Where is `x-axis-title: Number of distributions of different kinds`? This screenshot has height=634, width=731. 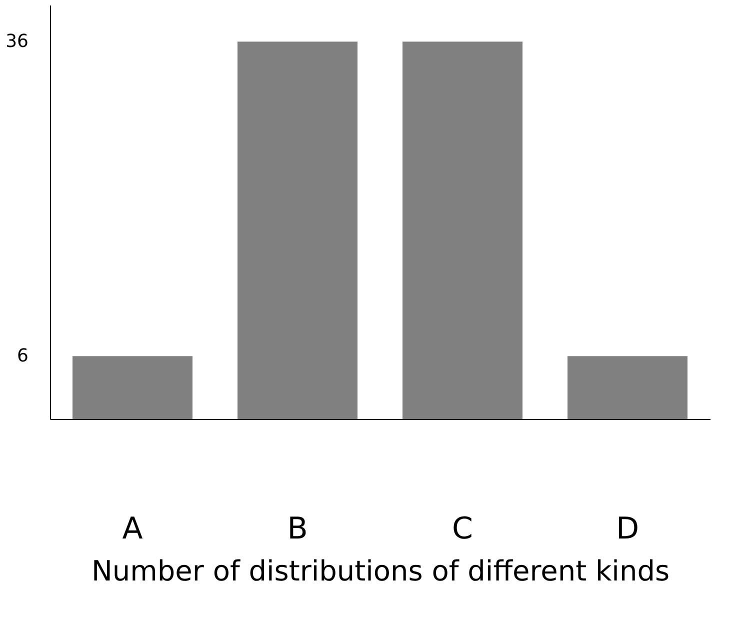
x-axis-title: Number of distributions of different kinds is located at coordinates (380, 571).